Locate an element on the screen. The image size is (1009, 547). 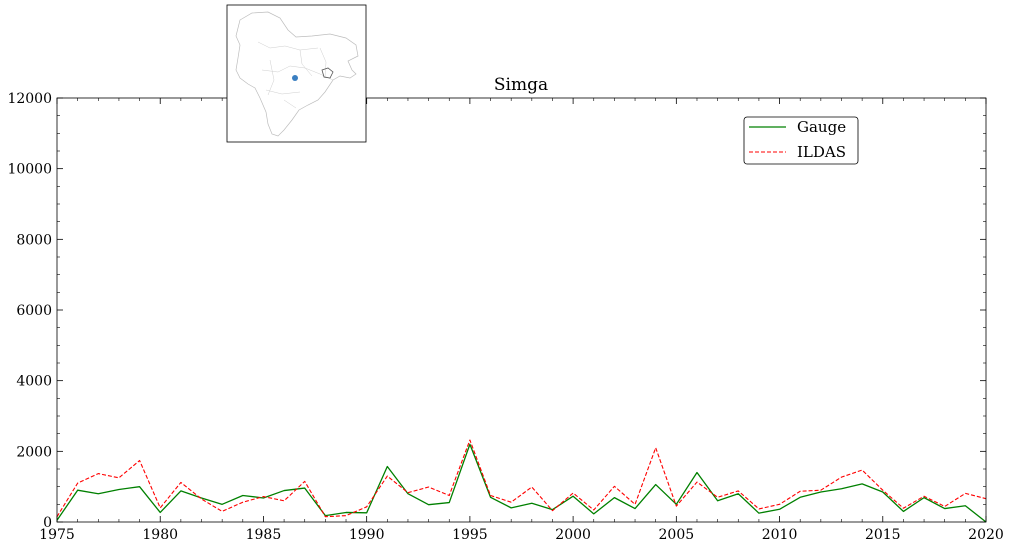
y-tick-labels: 0 2000 4000 6000 8000 10000 12000 is located at coordinates (29, 311).